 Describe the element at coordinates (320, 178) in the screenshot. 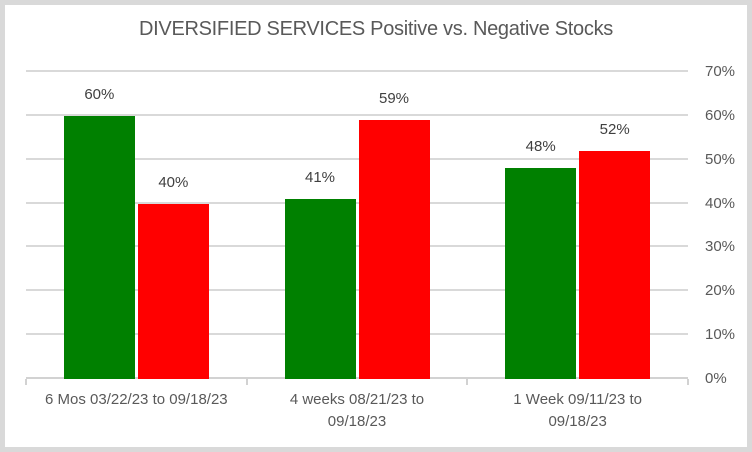

I see `data-label-positive-1: 41%` at that location.